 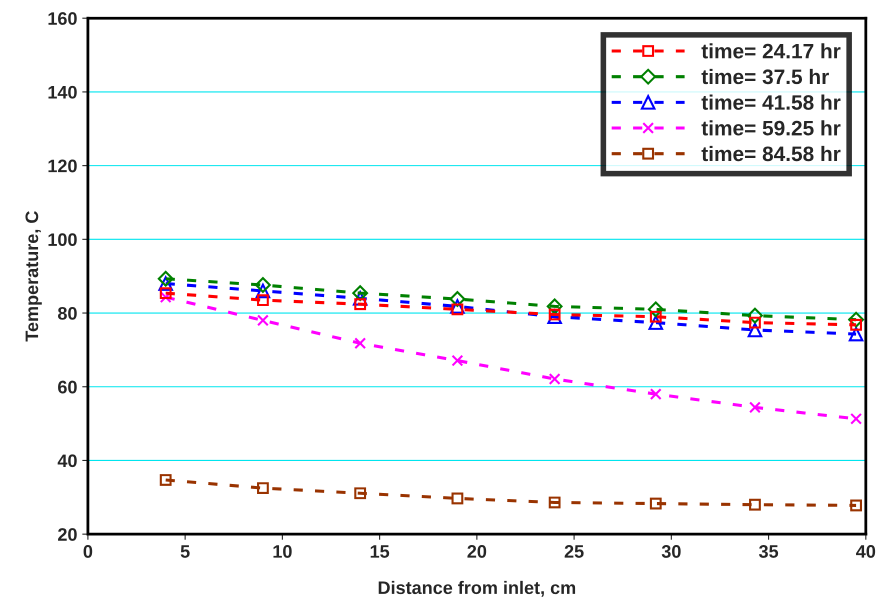 What do you see at coordinates (67, 313) in the screenshot?
I see `y-tick-label: 80` at bounding box center [67, 313].